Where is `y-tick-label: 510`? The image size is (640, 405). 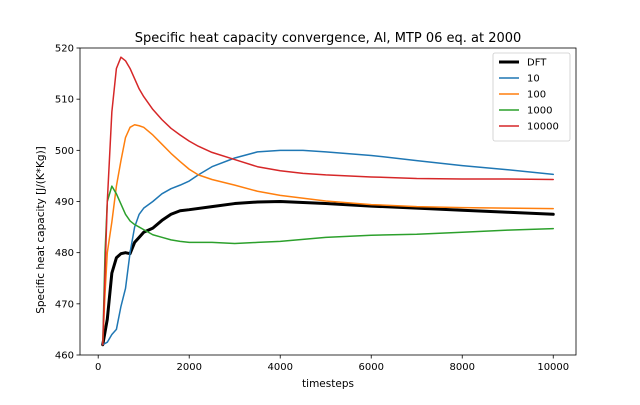
y-tick-label: 510 is located at coordinates (64, 100).